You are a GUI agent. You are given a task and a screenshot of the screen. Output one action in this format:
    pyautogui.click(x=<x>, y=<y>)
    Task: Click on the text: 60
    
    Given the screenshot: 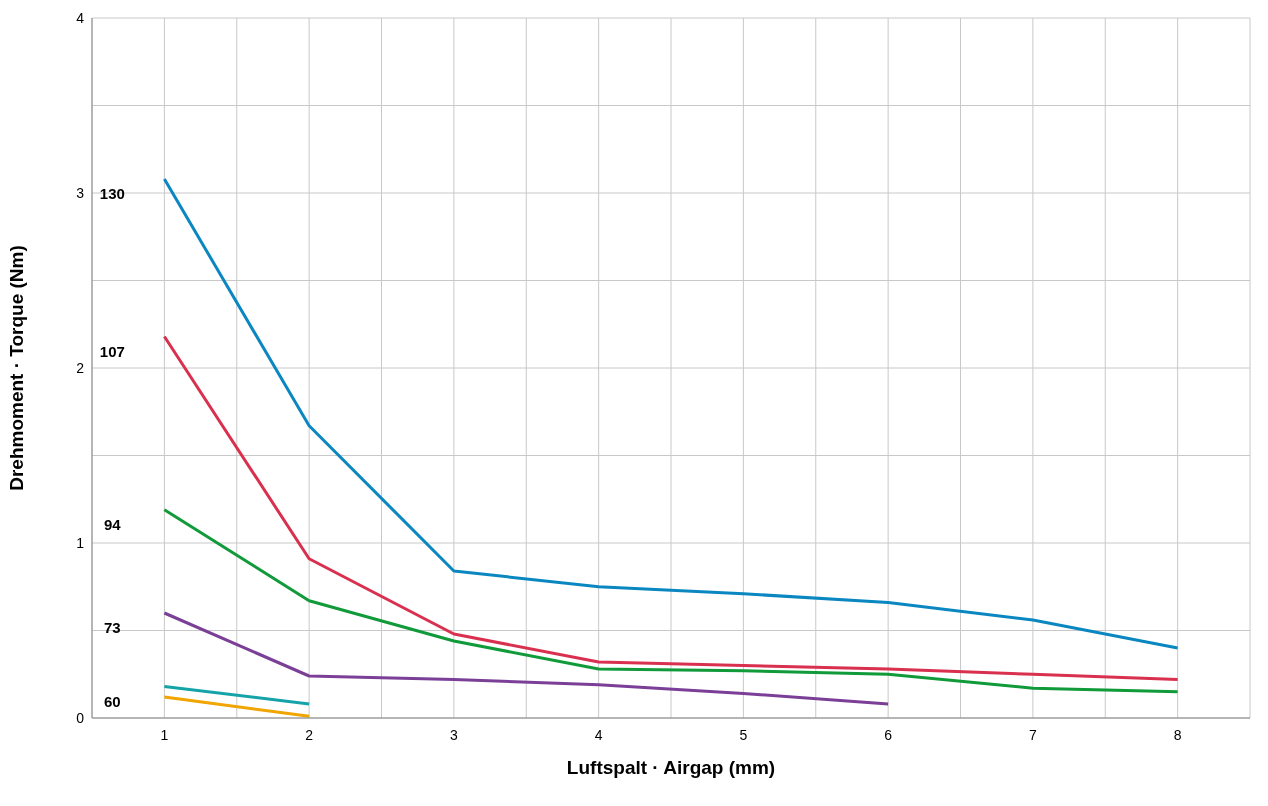 What is the action you would take?
    pyautogui.click(x=112, y=701)
    